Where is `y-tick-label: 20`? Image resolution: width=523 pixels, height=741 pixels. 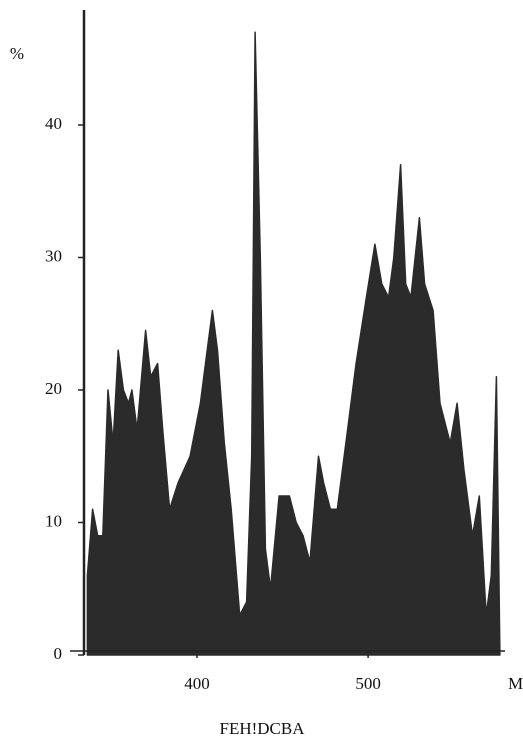 y-tick-label: 20 is located at coordinates (53, 388).